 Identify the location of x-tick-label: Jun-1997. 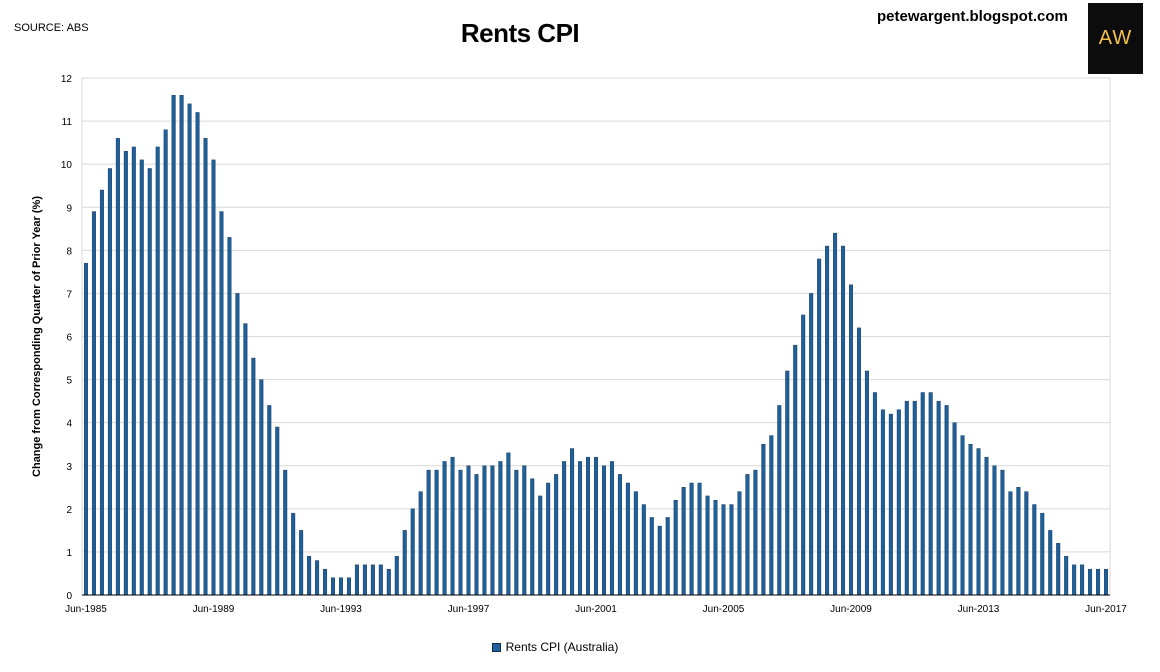
(469, 609).